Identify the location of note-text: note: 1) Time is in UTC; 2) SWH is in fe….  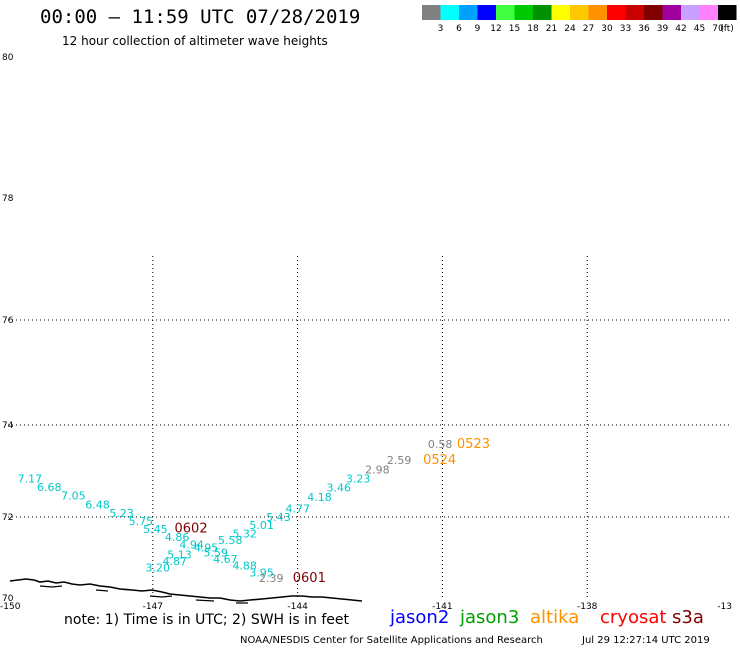
(207, 620).